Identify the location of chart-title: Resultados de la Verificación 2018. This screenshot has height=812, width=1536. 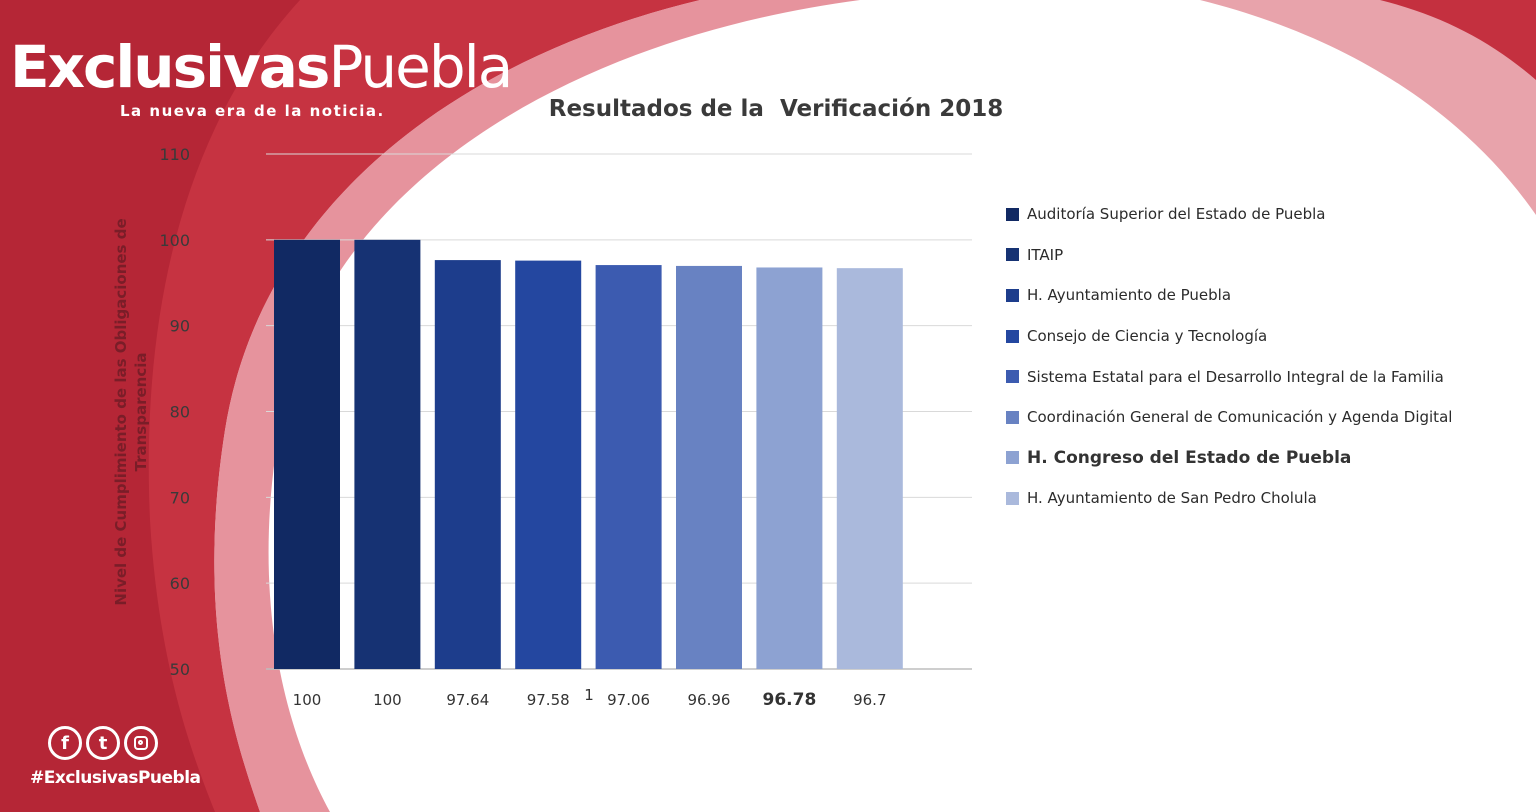
(776, 109).